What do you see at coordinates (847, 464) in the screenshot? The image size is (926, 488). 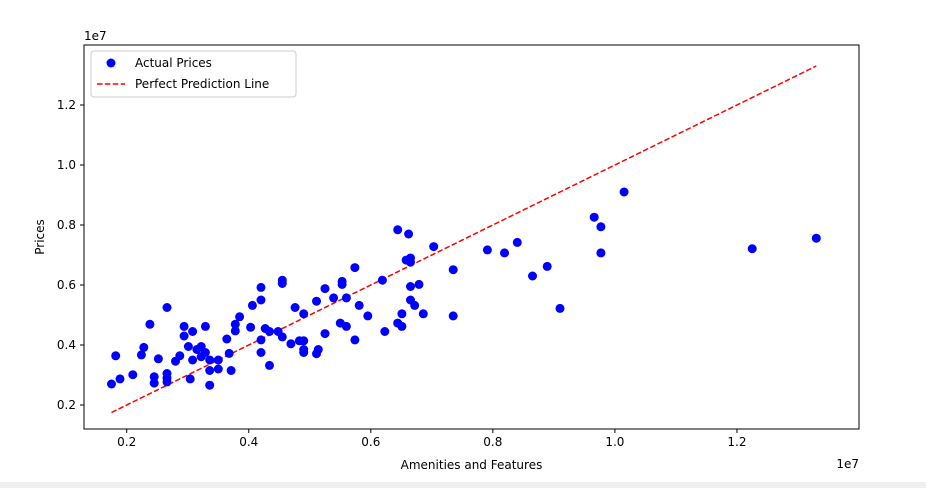 I see `x-axis-scale-label: 1e7` at bounding box center [847, 464].